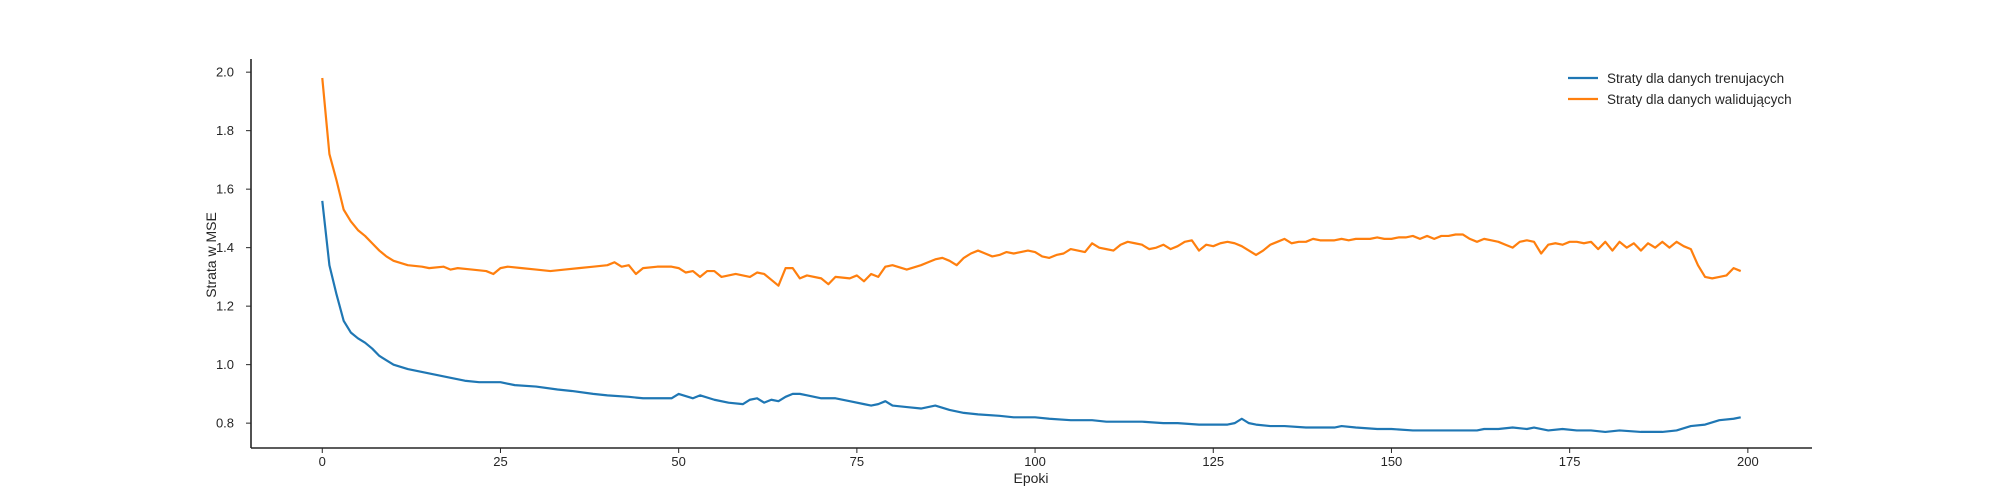 This screenshot has height=500, width=2000. I want to click on y-tick-label: 1.6, so click(225, 189).